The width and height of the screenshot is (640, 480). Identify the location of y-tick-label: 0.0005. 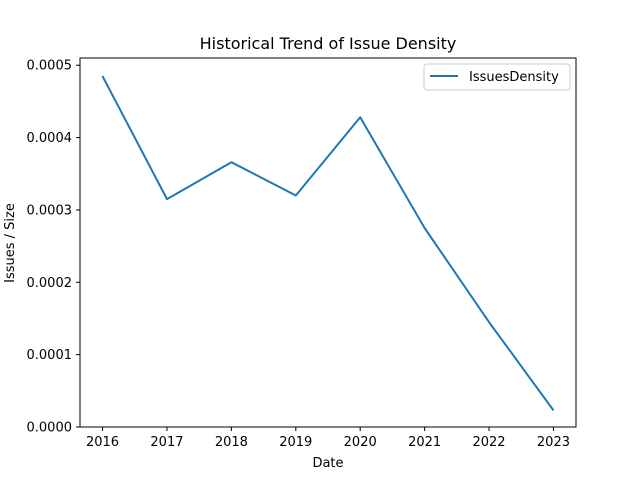
(50, 66).